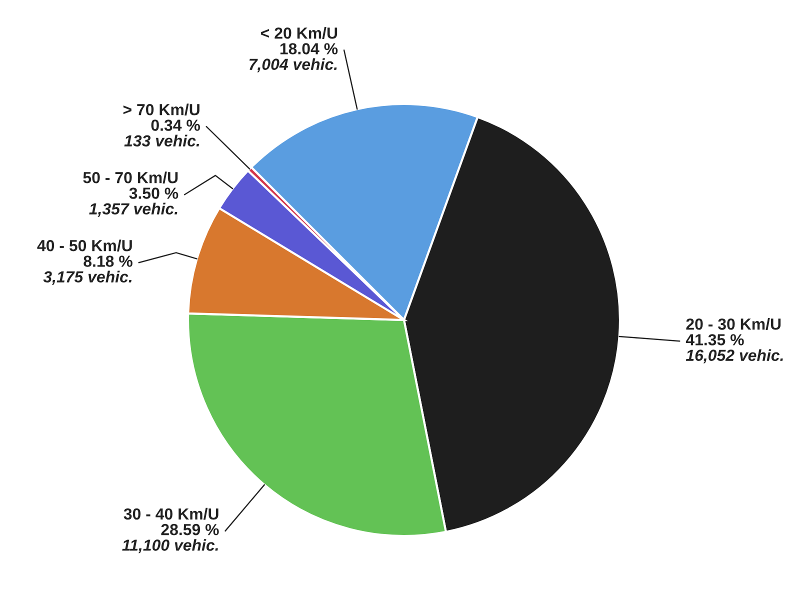 Image resolution: width=800 pixels, height=600 pixels. What do you see at coordinates (299, 33) in the screenshot?
I see `slice-label: < 20 Km/U` at bounding box center [299, 33].